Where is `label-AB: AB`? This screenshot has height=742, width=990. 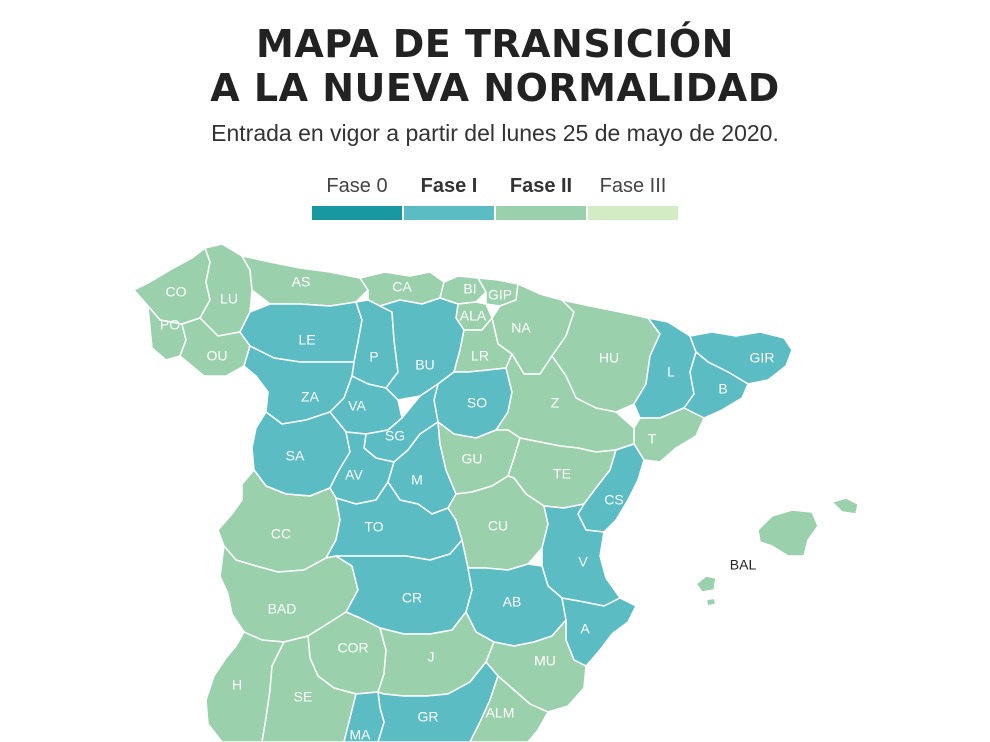
label-AB: AB is located at coordinates (512, 602).